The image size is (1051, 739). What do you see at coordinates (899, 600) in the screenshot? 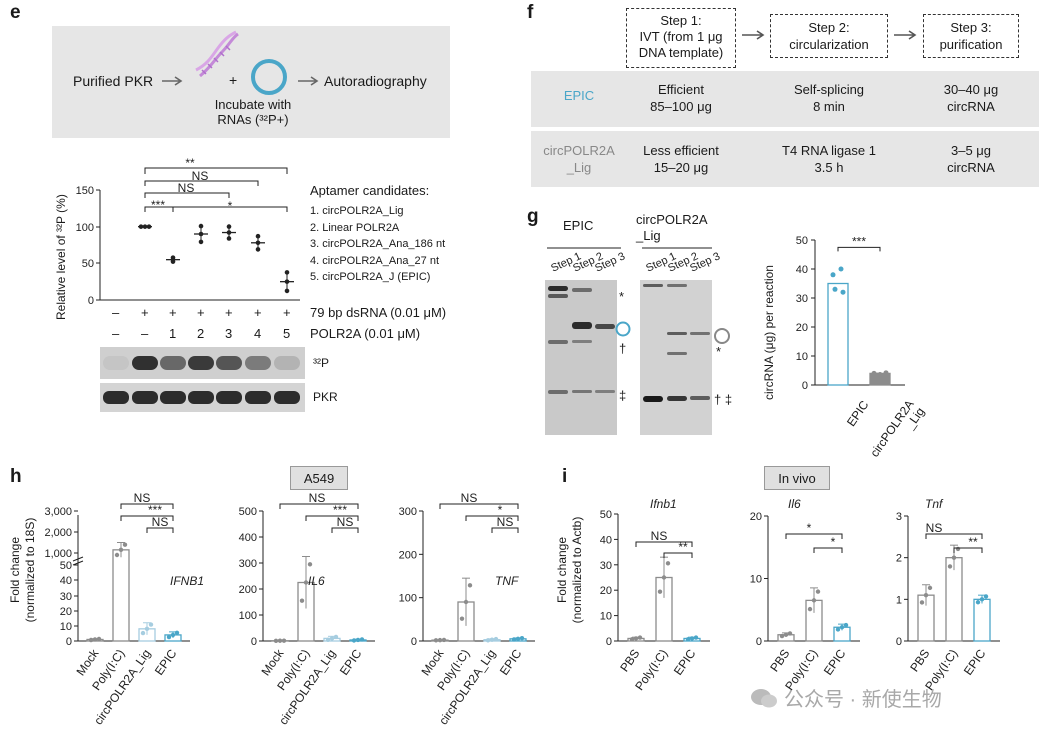
I see `tick-label: 1` at bounding box center [899, 600].